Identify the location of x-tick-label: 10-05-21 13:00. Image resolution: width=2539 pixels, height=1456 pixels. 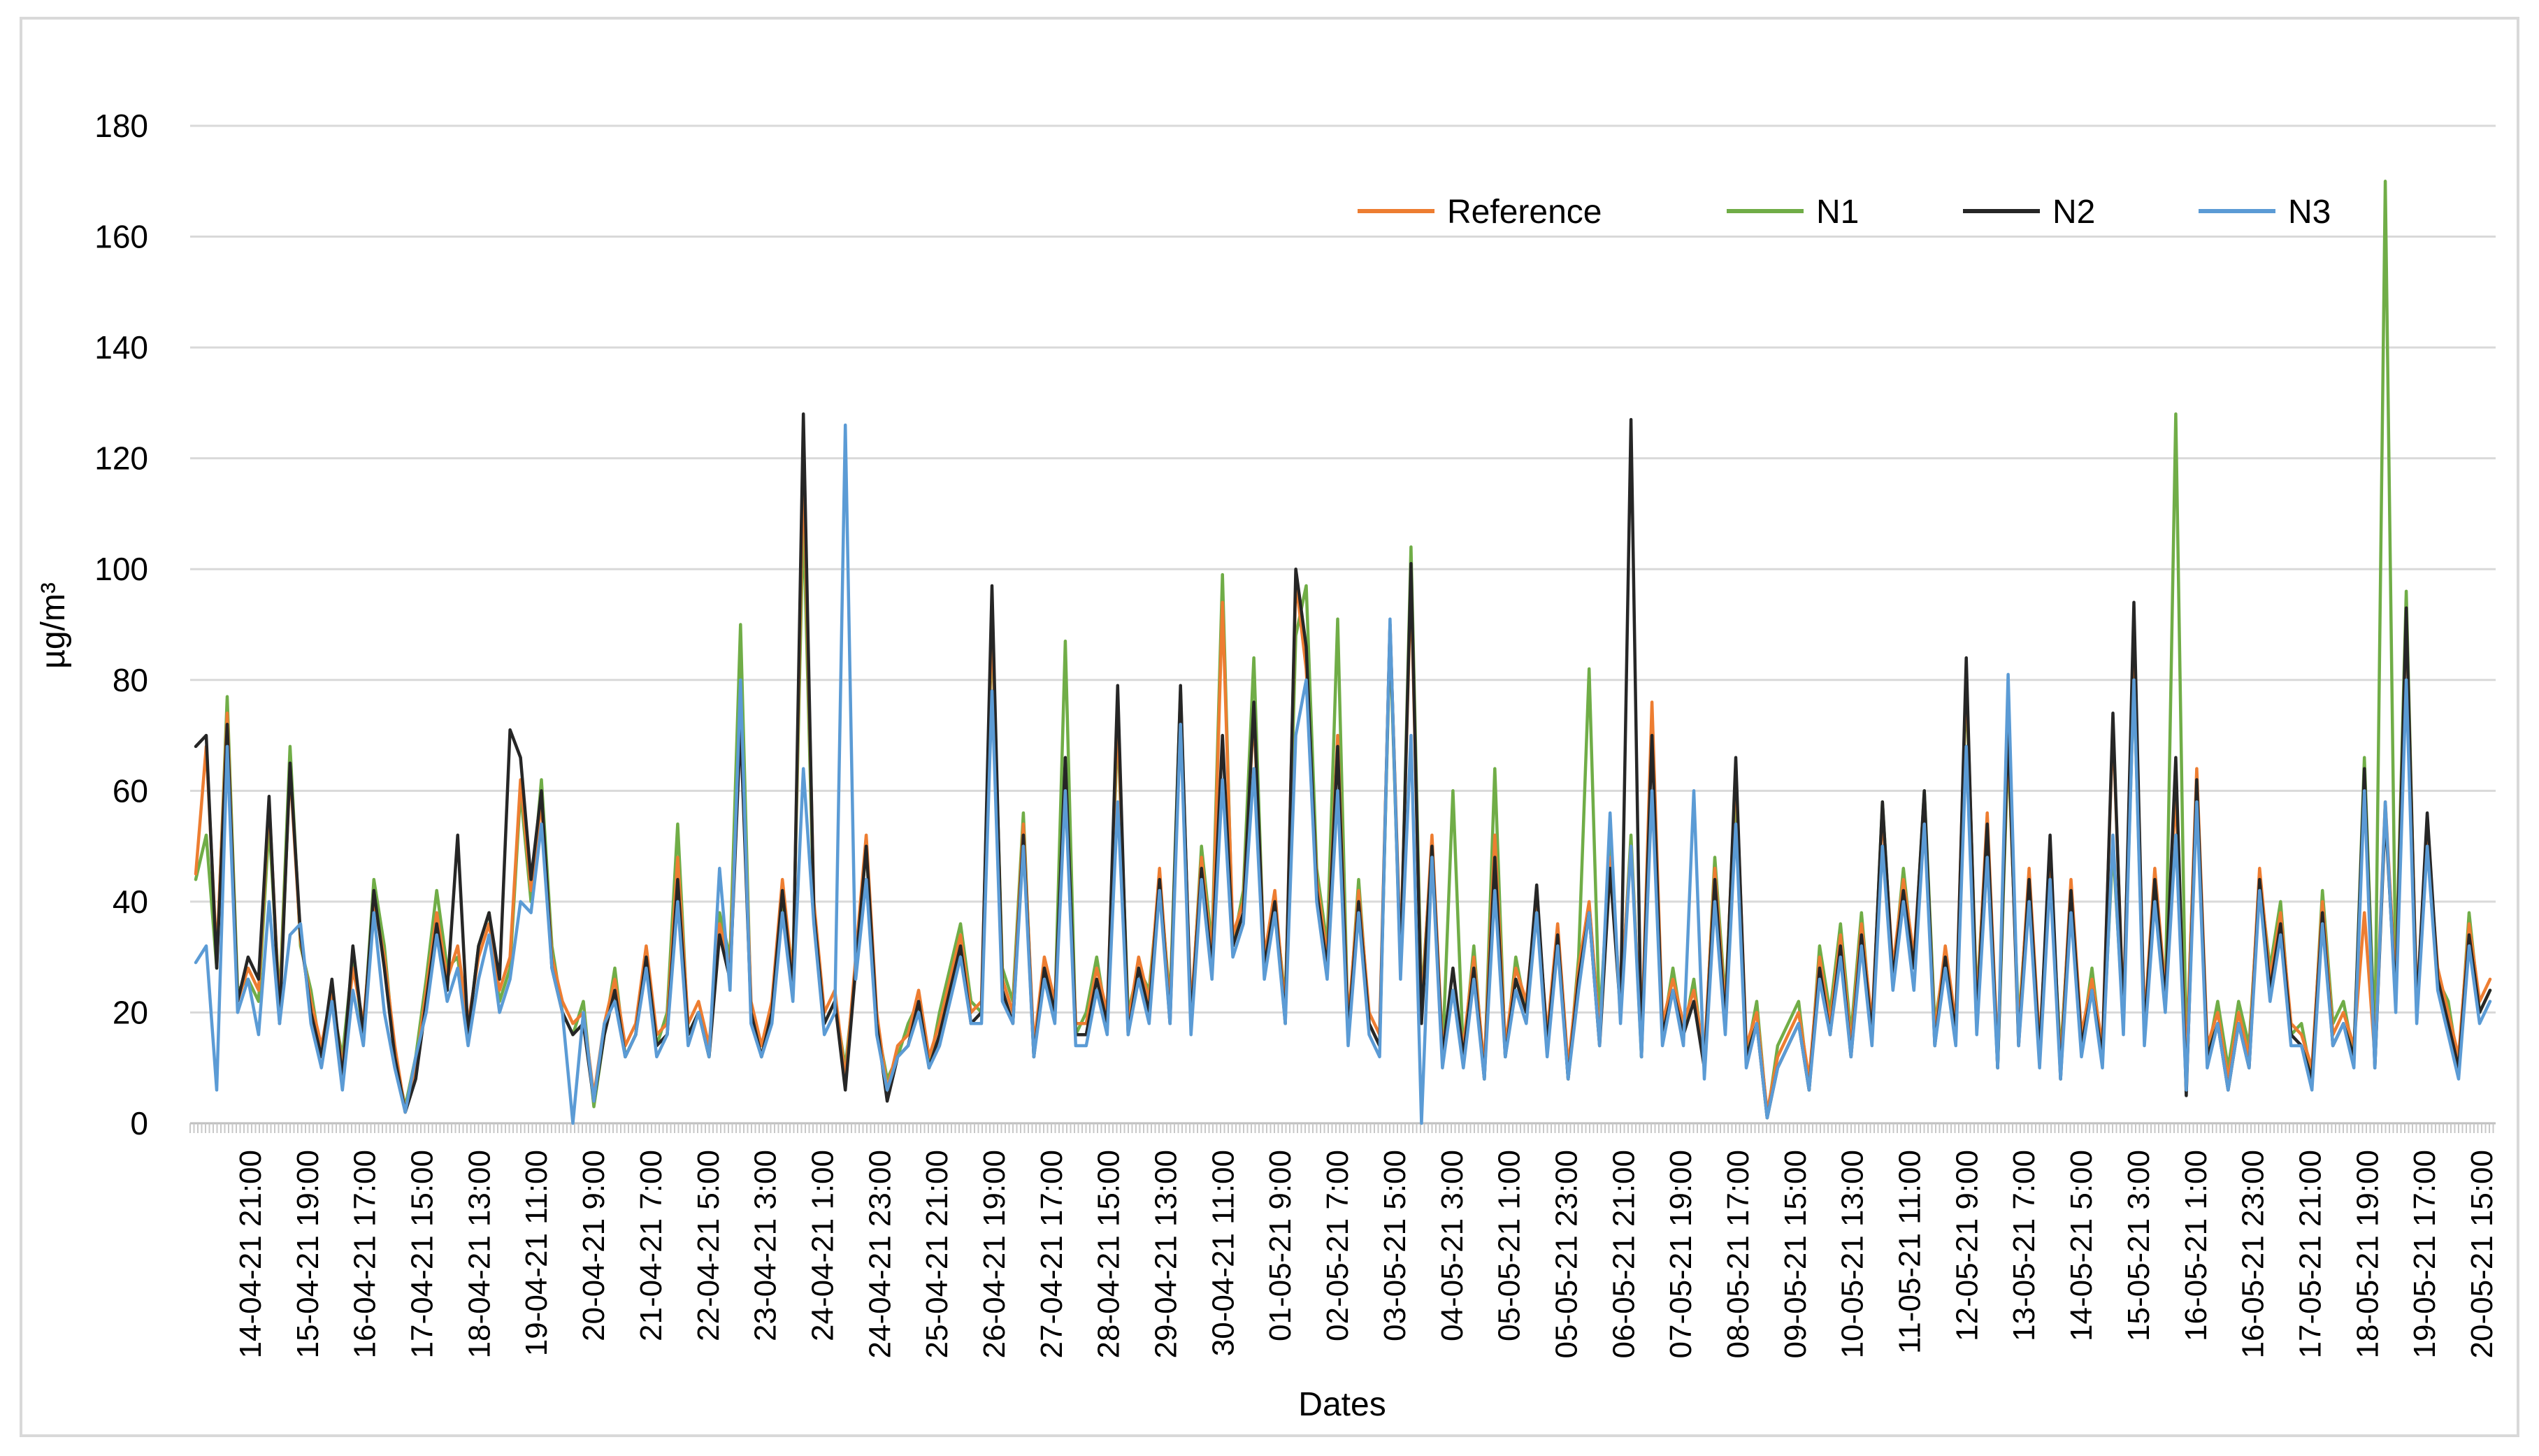
(1853, 1254).